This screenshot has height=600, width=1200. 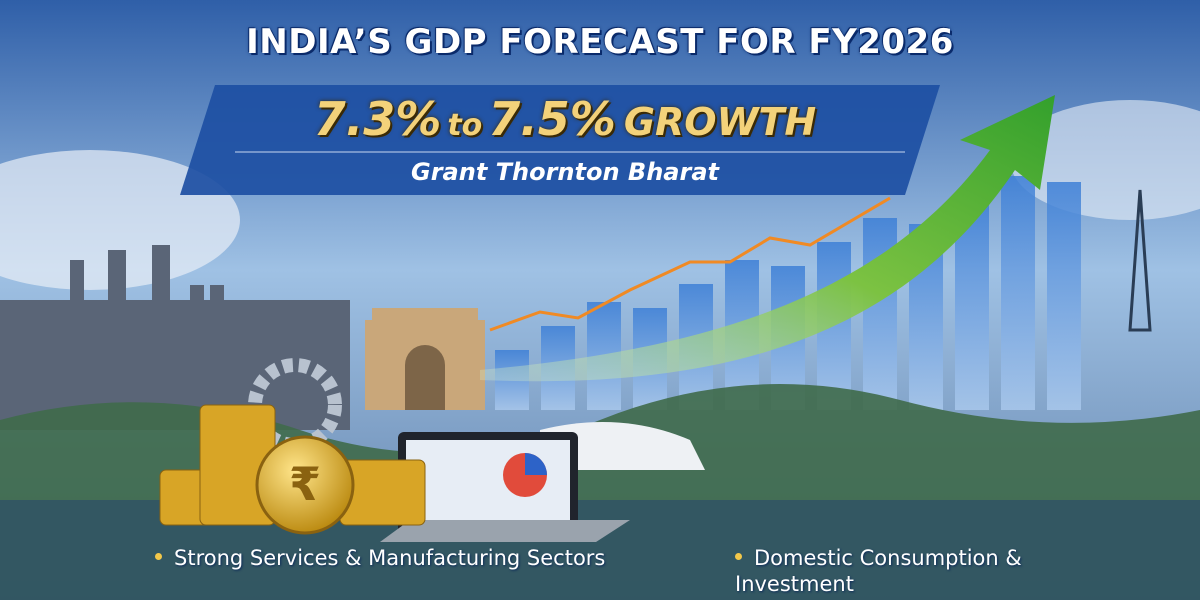 I want to click on banner, so click(x=560, y=140).